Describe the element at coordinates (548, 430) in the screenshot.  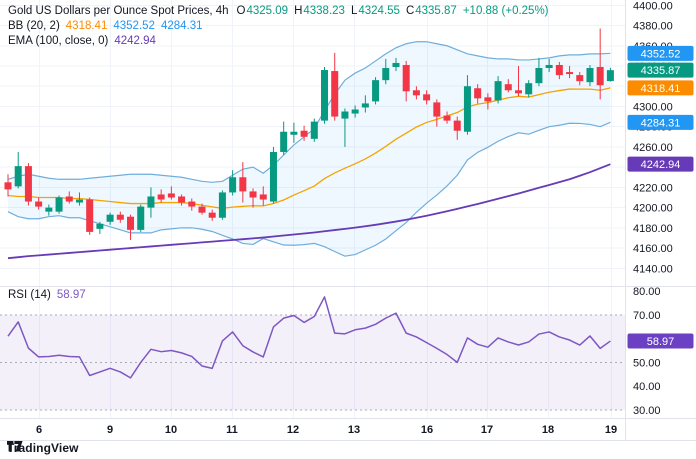
I see `time-axis-label: 18` at that location.